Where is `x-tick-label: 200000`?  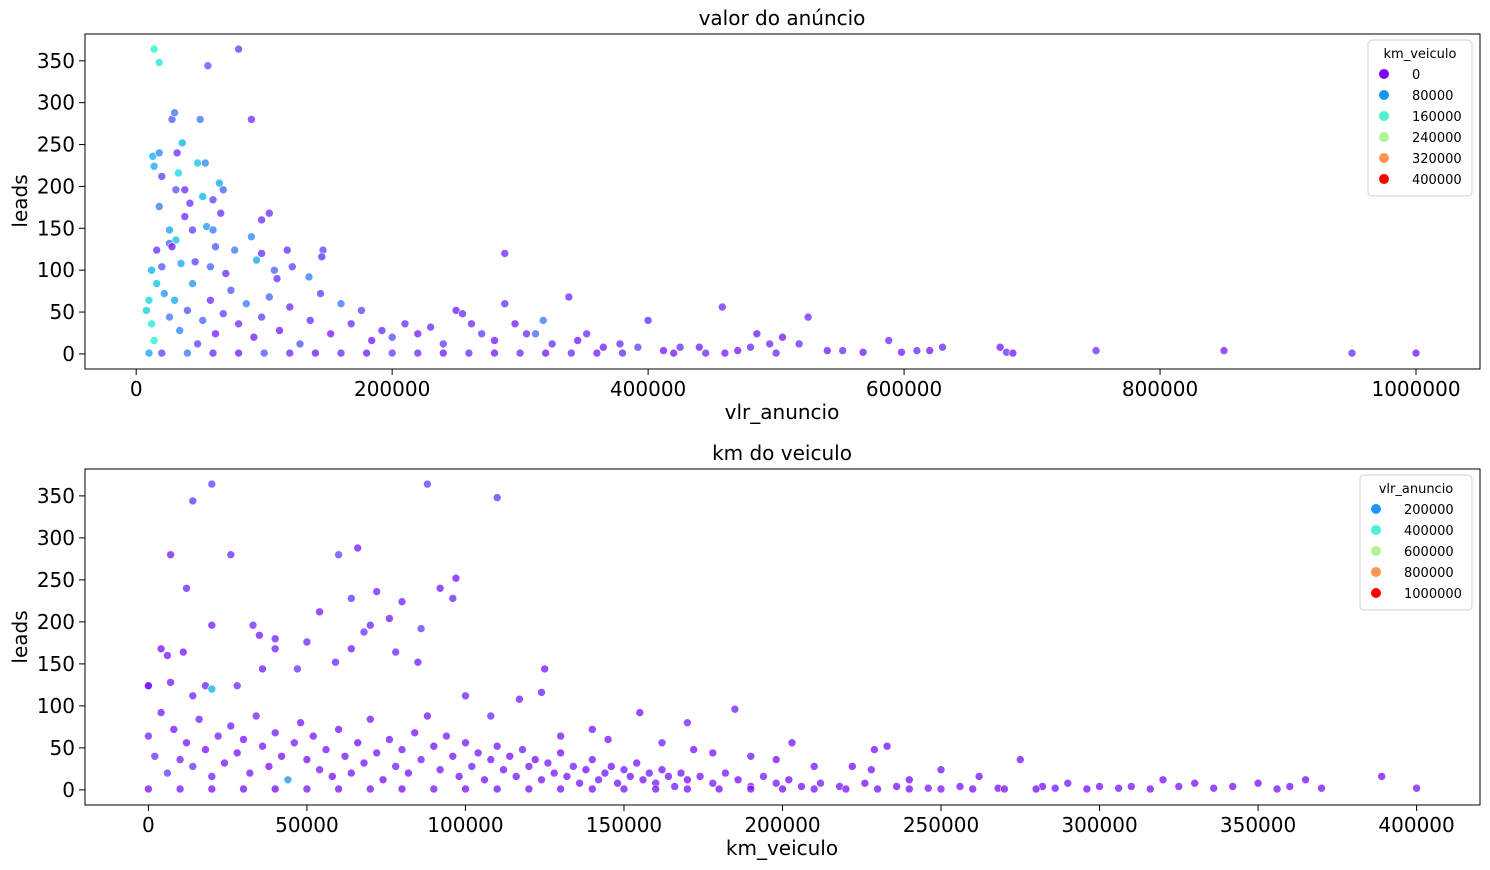
x-tick-label: 200000 is located at coordinates (392, 389).